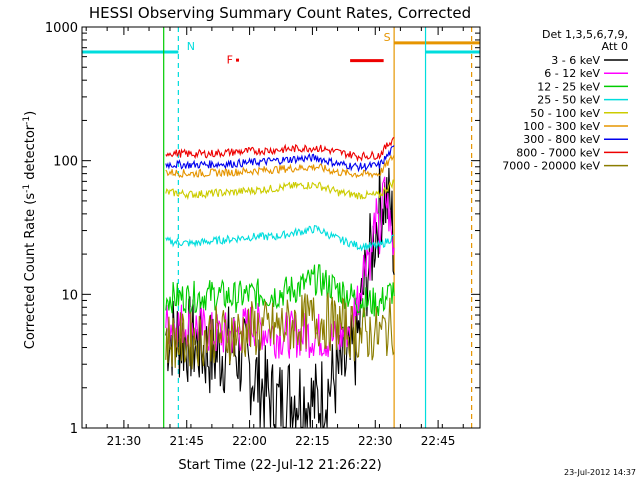 The image size is (640, 480). Describe the element at coordinates (438, 441) in the screenshot. I see `x-tick-label: 22:45` at that location.